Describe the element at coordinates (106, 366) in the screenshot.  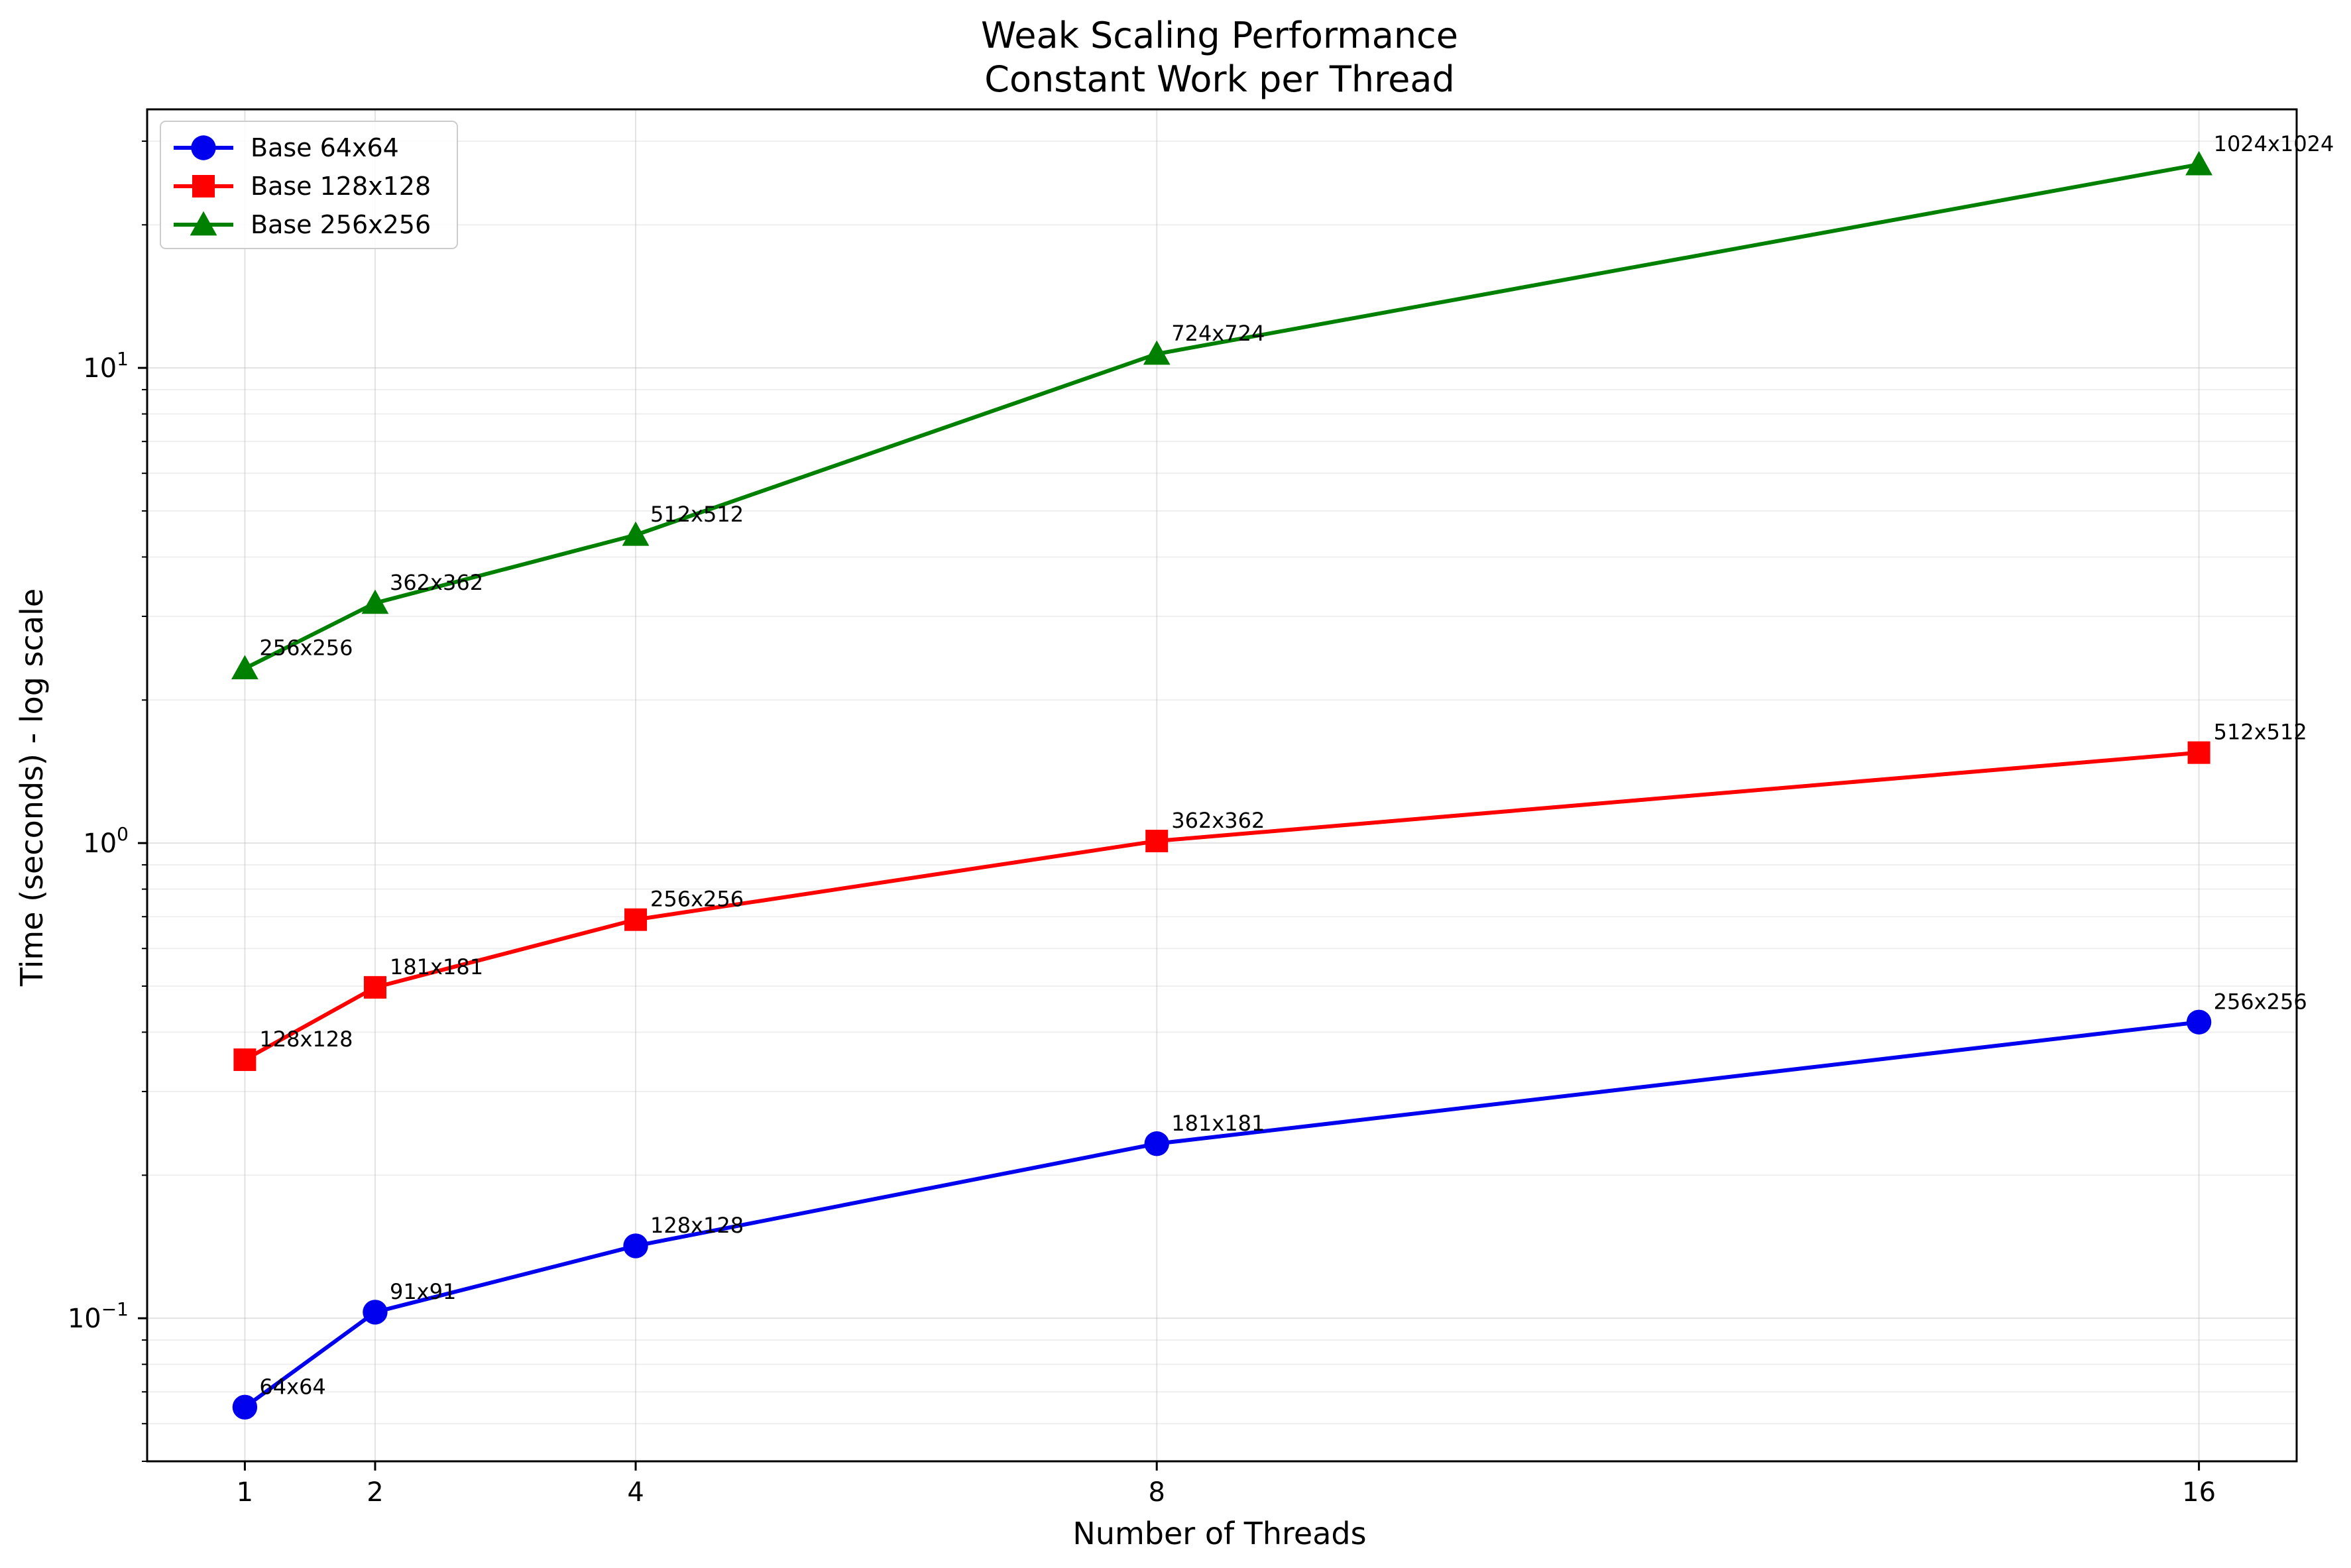
I see `y-tick-label: 10¹` at that location.